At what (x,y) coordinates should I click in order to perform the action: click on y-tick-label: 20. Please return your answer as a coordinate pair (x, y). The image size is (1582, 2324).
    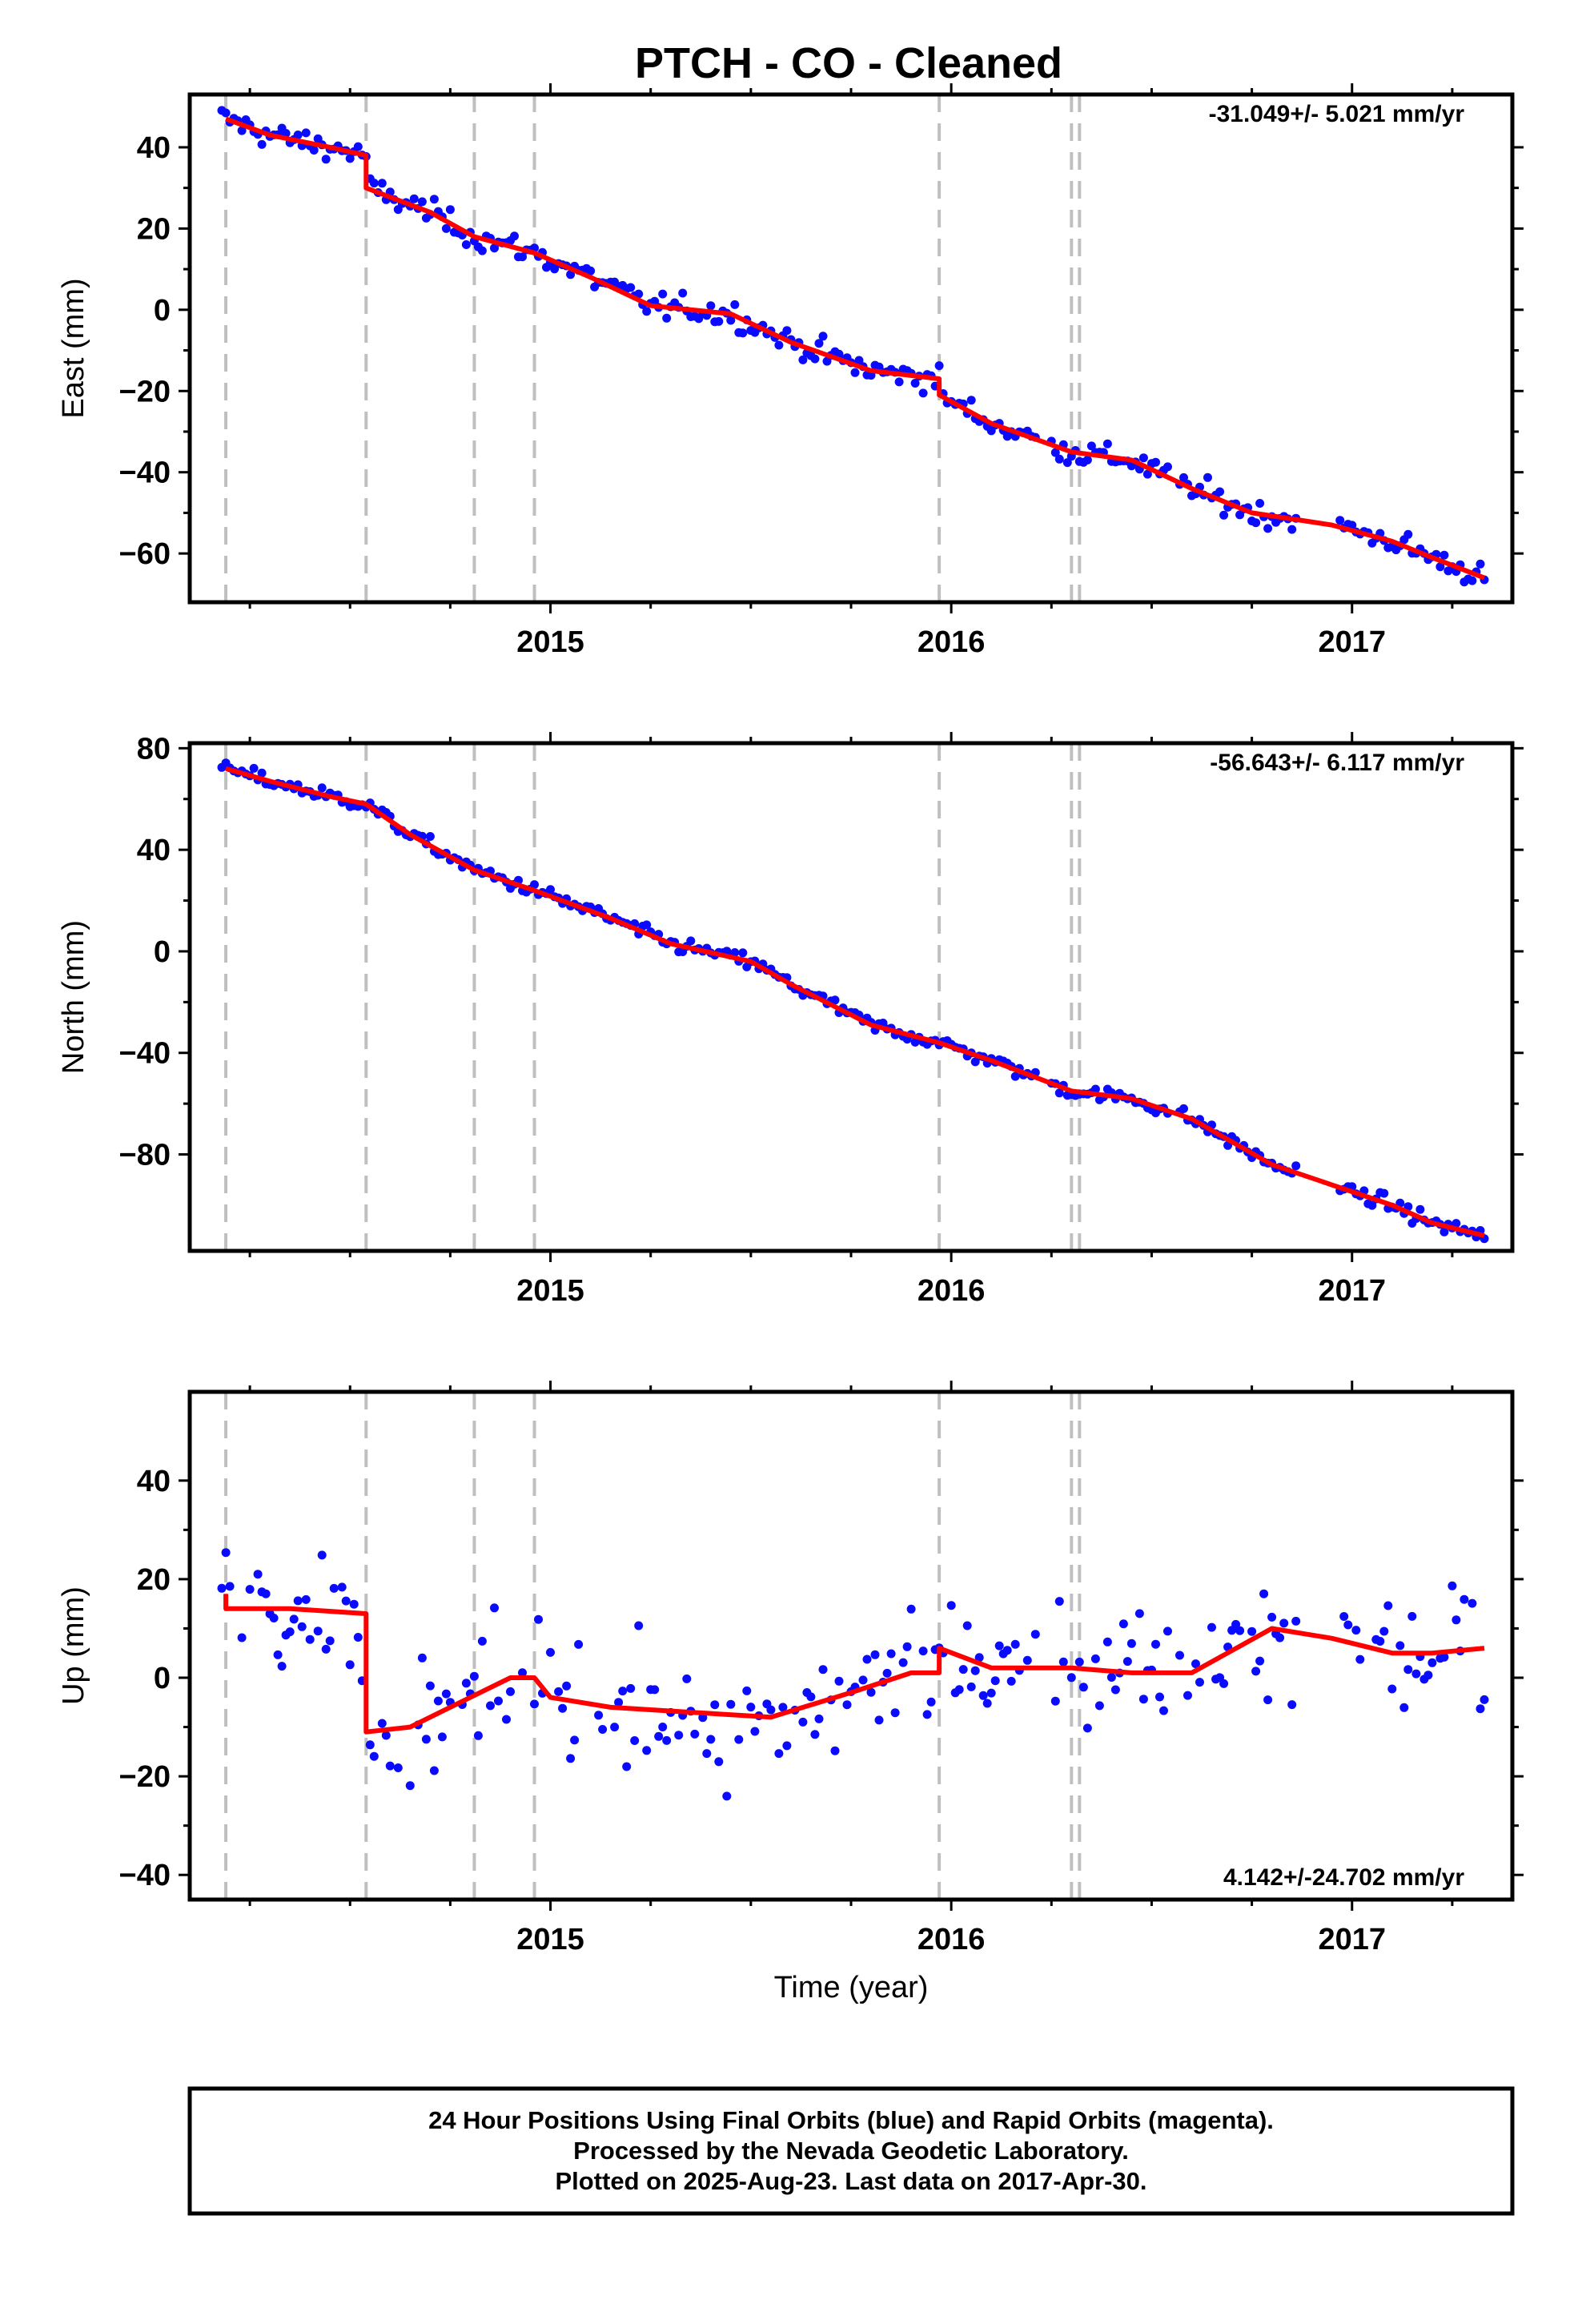
    Looking at the image, I should click on (154, 1580).